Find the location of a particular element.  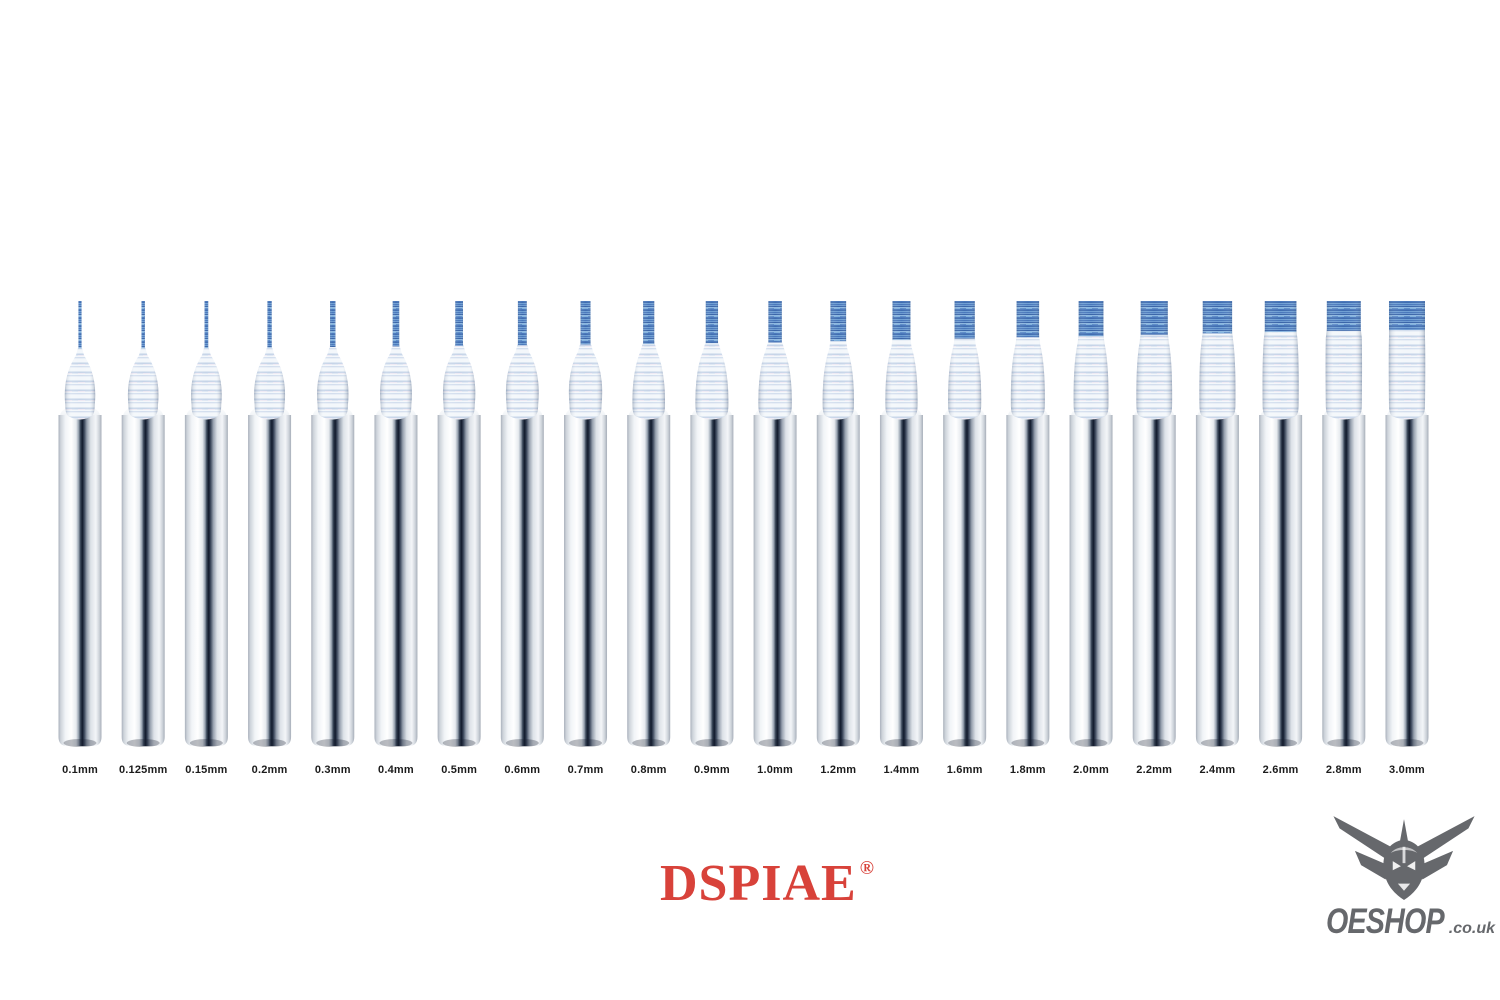

size-label: 0.1mm is located at coordinates (80, 770).